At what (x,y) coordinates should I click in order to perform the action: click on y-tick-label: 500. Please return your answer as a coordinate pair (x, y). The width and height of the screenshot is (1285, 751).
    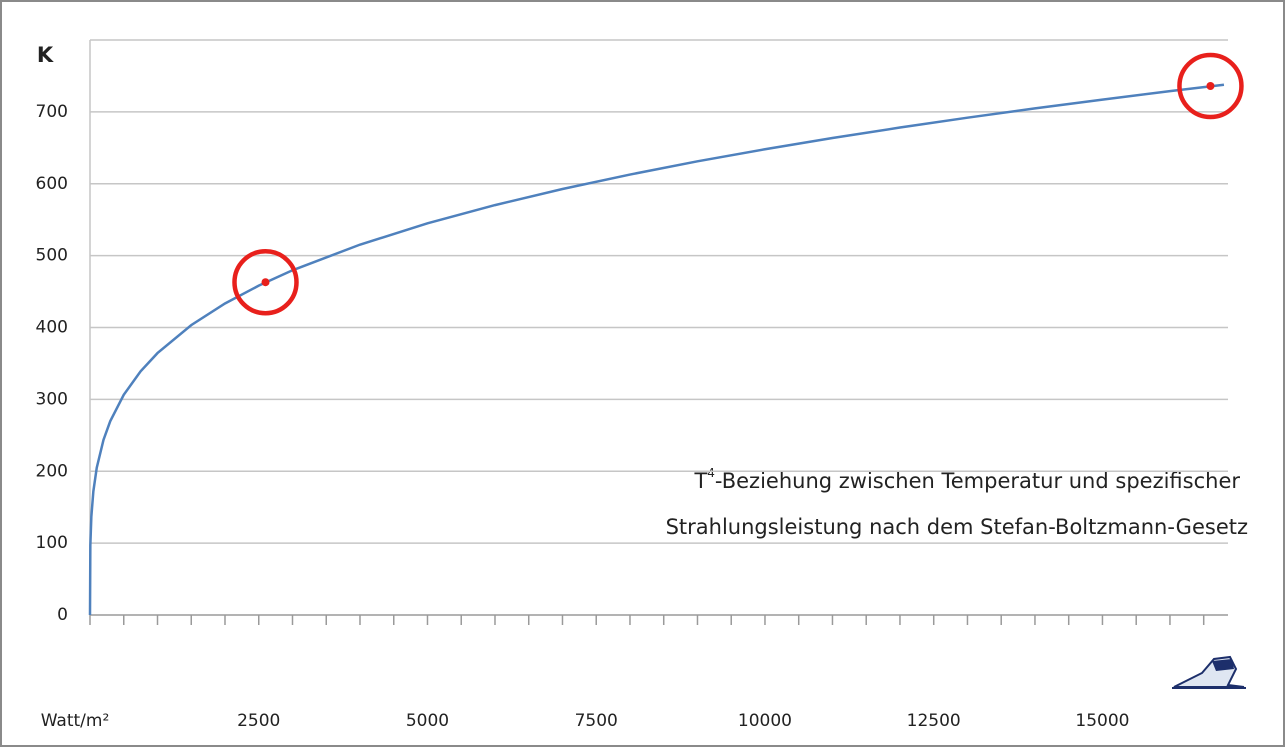
    Looking at the image, I should click on (52, 256).